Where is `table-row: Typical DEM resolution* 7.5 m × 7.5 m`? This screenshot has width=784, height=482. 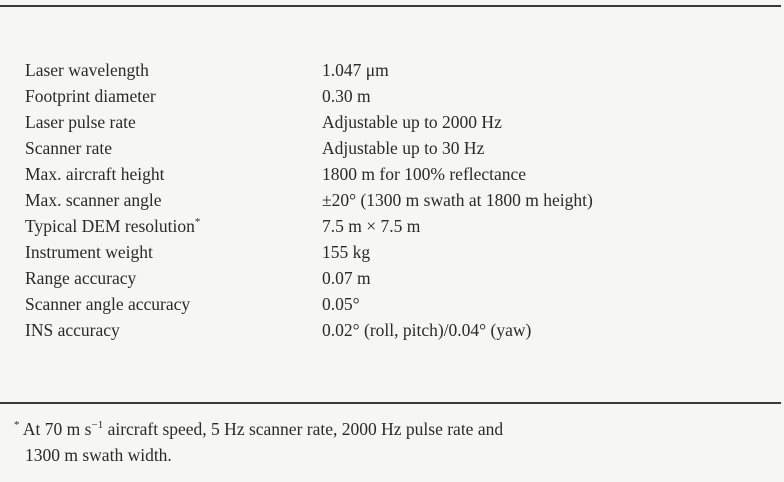
table-row: Typical DEM resolution* 7.5 m × 7.5 m is located at coordinates (309, 226).